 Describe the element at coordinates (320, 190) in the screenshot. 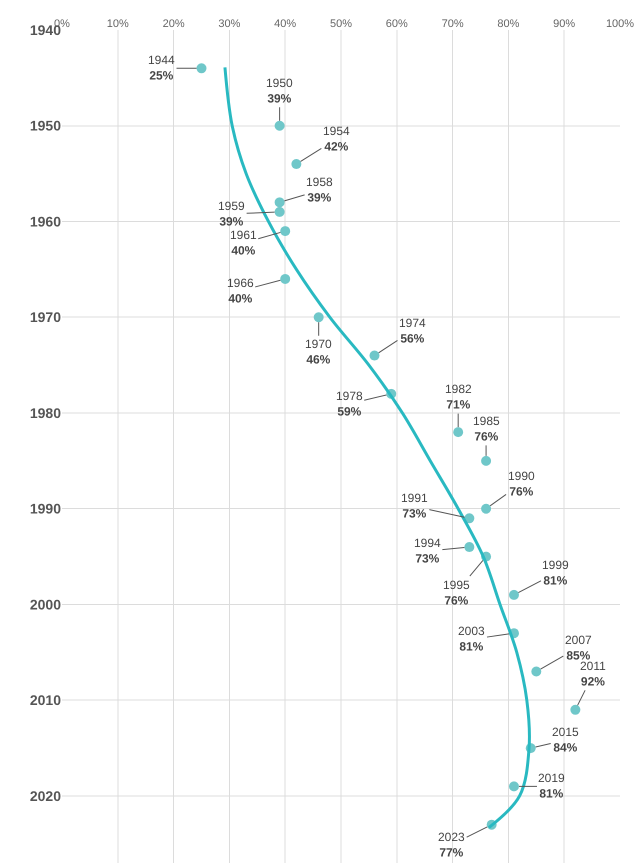

I see `data-label: 1958 39%` at that location.